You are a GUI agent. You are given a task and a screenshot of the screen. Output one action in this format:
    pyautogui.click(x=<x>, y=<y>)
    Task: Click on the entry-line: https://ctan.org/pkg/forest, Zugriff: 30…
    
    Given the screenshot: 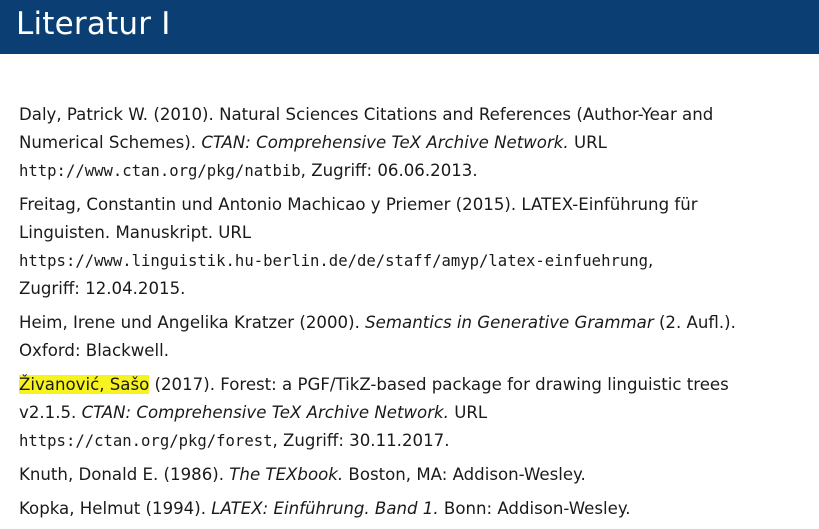 What is the action you would take?
    pyautogui.click(x=409, y=441)
    